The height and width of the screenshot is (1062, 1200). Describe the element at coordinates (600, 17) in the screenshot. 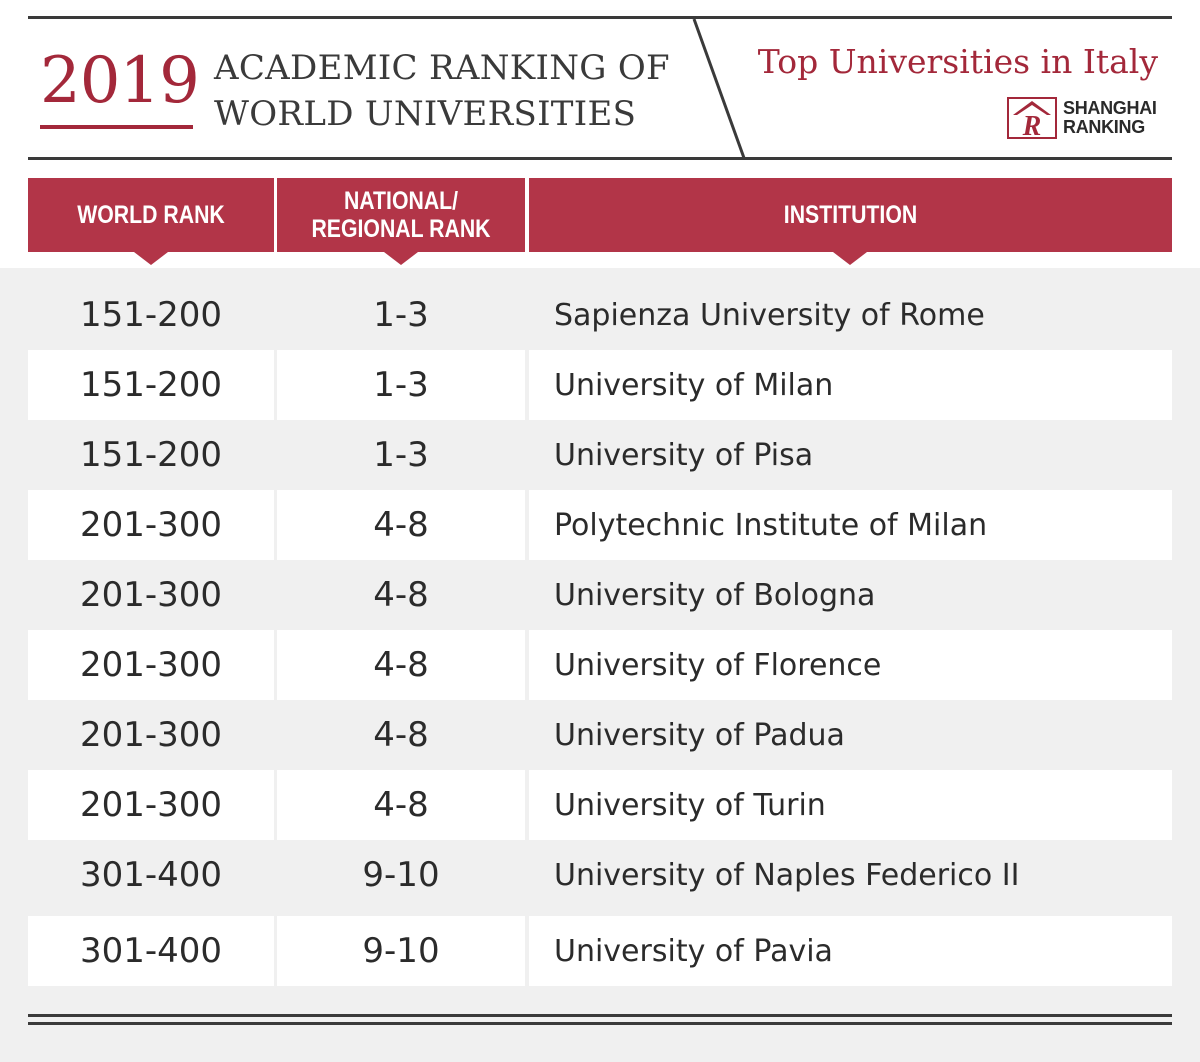

I see `header-top-rule` at that location.